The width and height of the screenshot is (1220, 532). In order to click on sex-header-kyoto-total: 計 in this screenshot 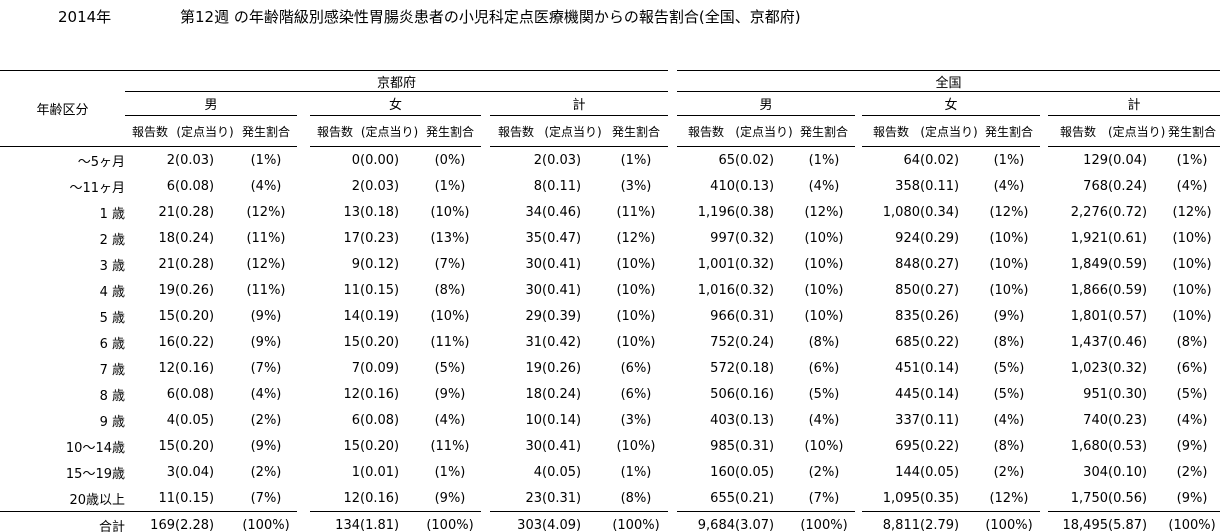, I will do `click(579, 103)`.